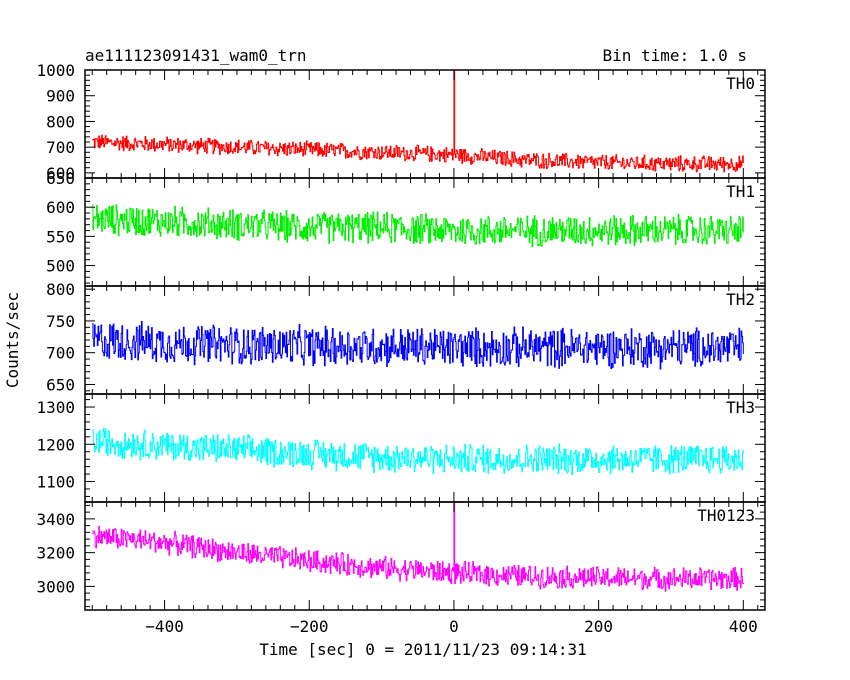 The image size is (850, 680). I want to click on y-tick-label: 3000, so click(55, 586).